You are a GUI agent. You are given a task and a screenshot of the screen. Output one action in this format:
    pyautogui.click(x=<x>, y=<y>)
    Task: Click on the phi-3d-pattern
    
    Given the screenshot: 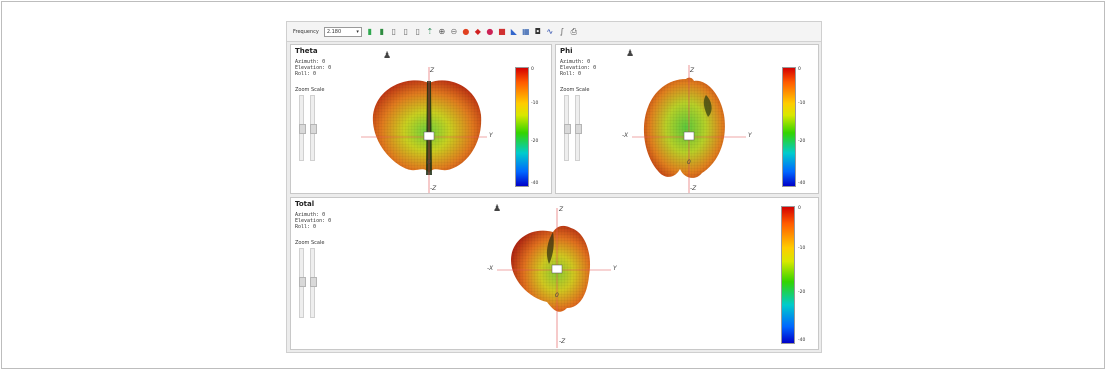 What is the action you would take?
    pyautogui.click(x=687, y=119)
    